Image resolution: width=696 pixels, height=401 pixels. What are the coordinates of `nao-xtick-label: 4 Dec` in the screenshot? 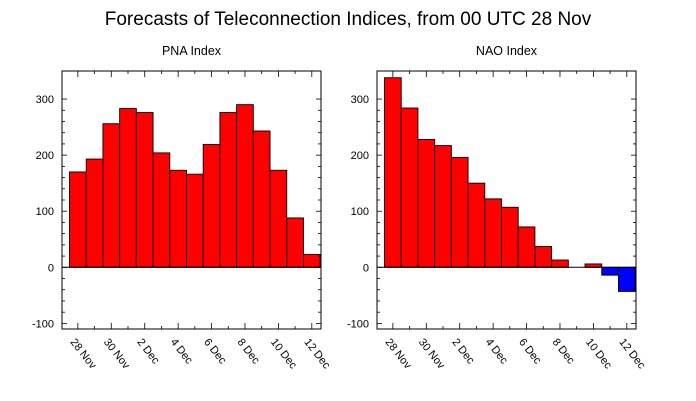 It's located at (496, 351).